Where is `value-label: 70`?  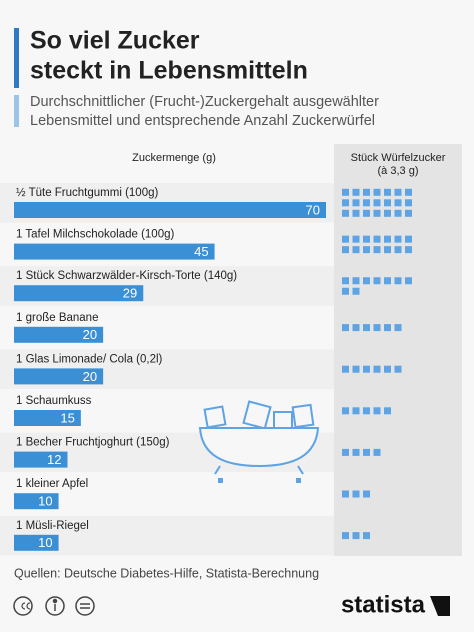
value-label: 70 is located at coordinates (313, 209).